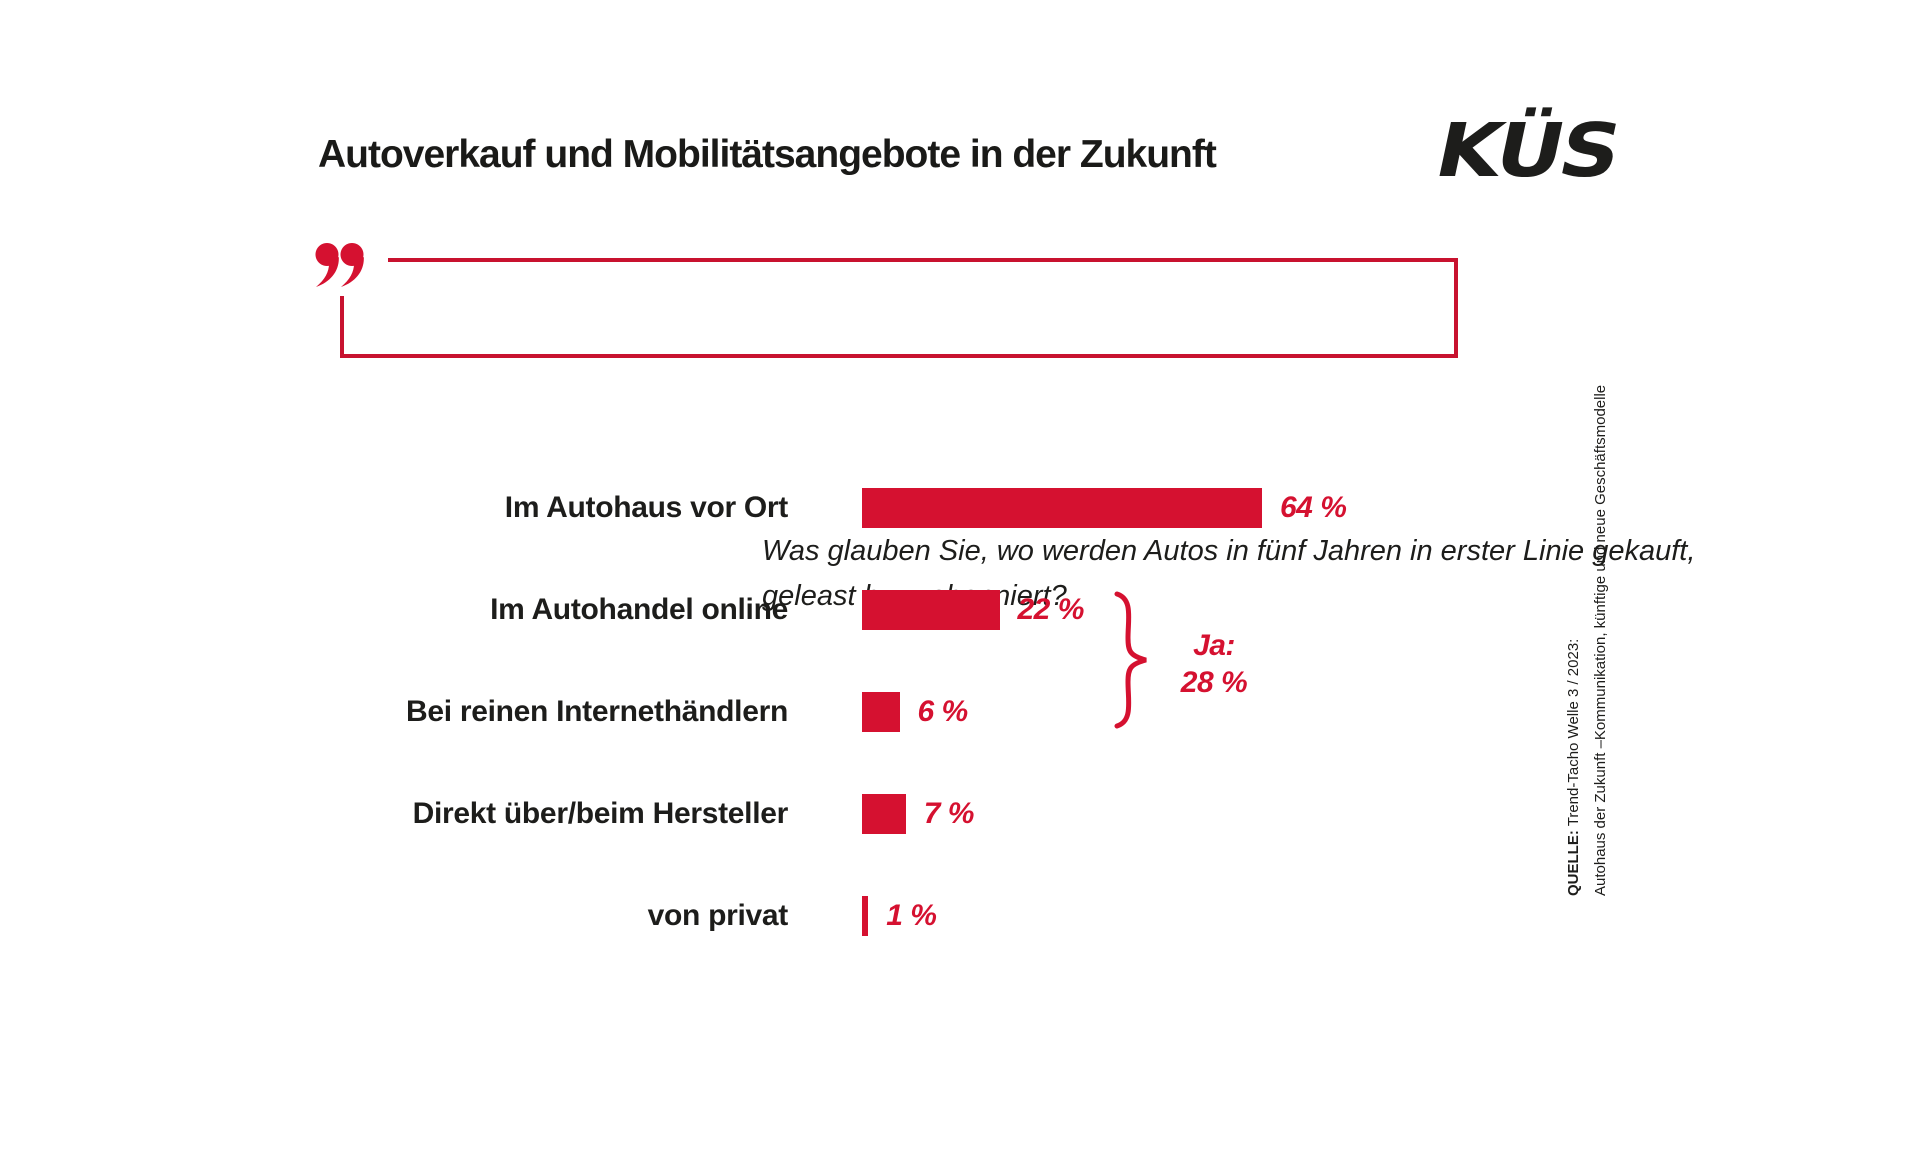  Describe the element at coordinates (600, 813) in the screenshot. I see `category-label: Direkt über/beim Hersteller` at that location.